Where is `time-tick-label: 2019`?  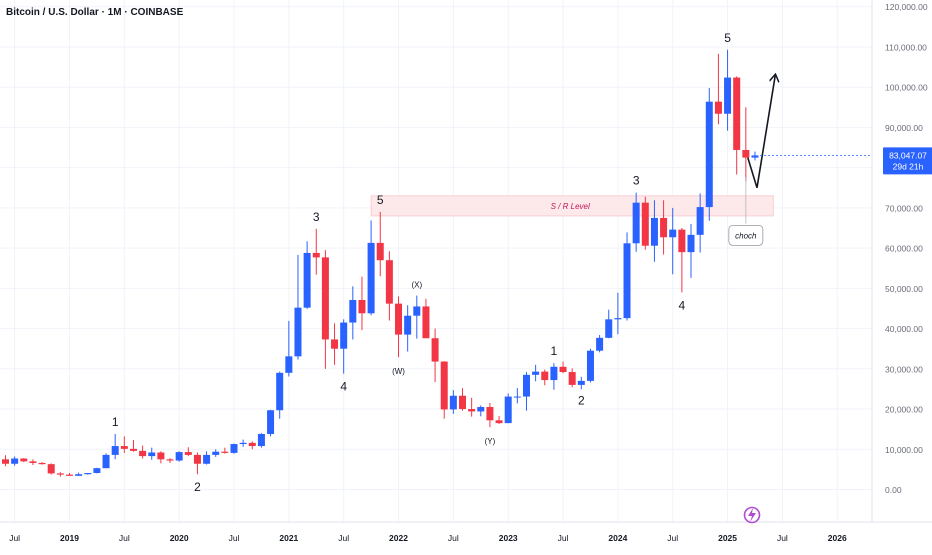
time-tick-label: 2019 is located at coordinates (69, 538).